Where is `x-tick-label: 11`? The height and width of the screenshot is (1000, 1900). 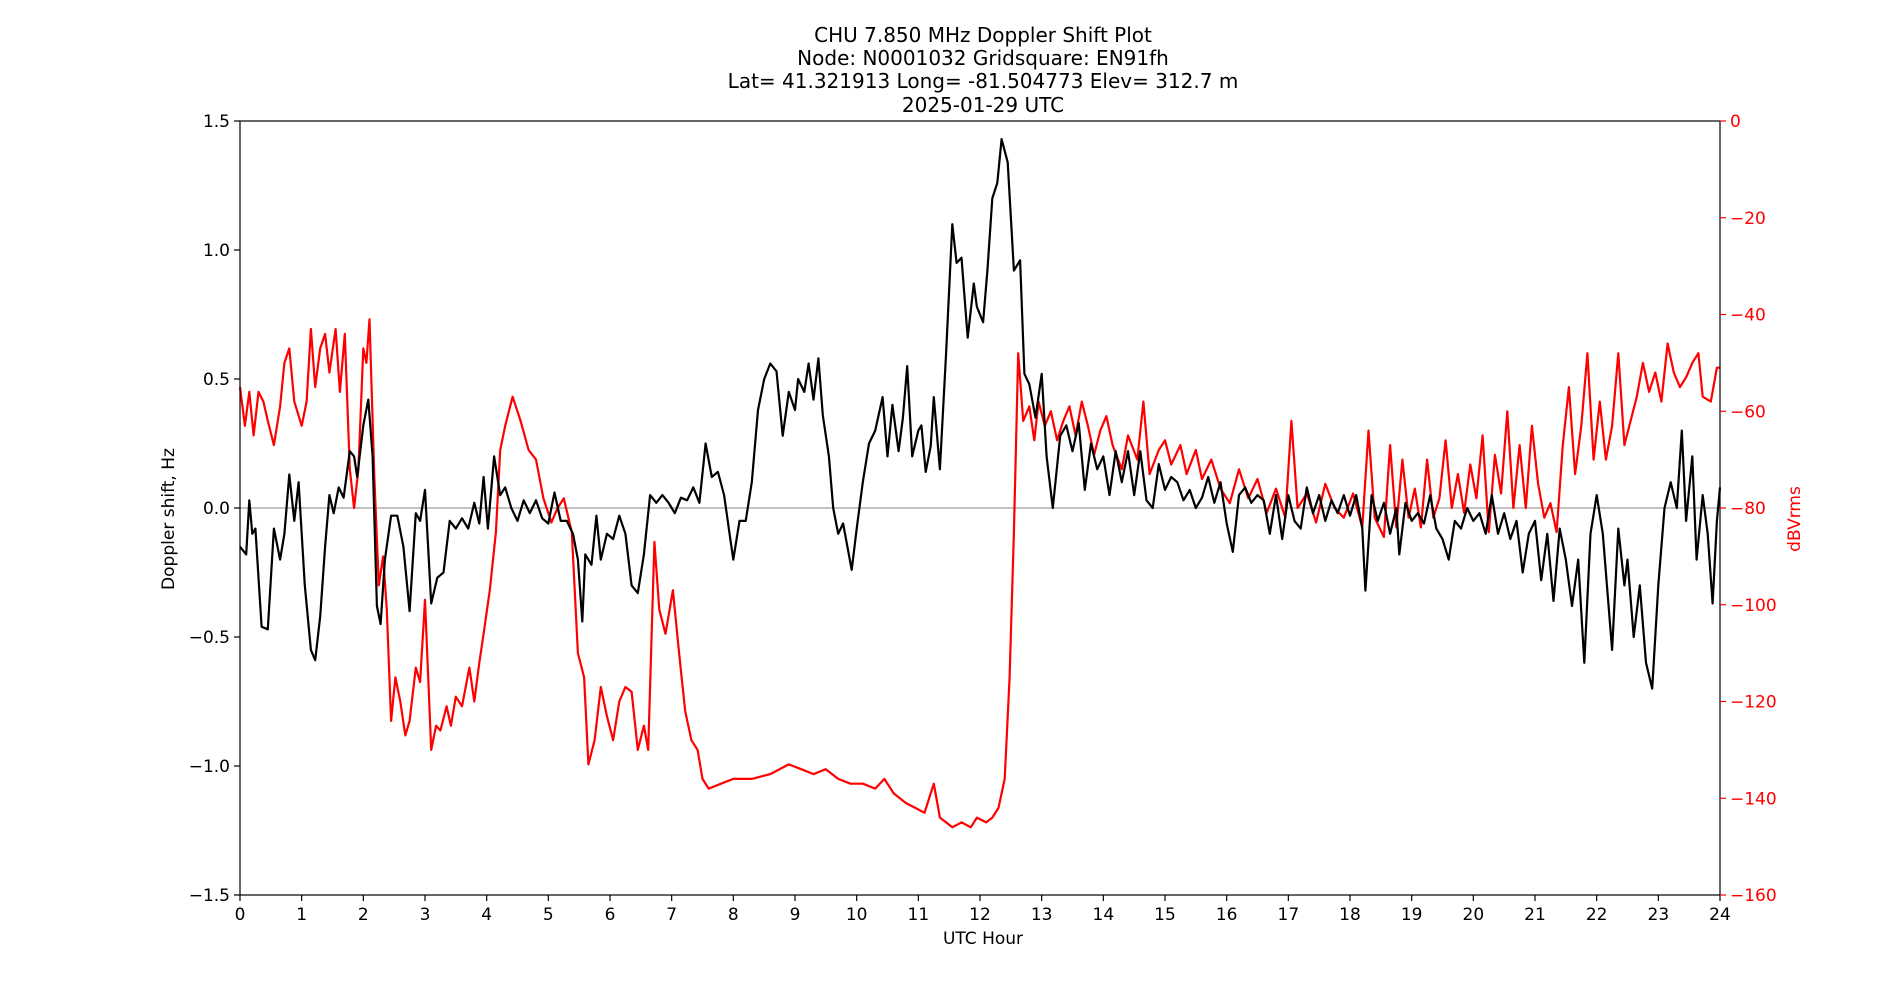
x-tick-label: 11 is located at coordinates (919, 915).